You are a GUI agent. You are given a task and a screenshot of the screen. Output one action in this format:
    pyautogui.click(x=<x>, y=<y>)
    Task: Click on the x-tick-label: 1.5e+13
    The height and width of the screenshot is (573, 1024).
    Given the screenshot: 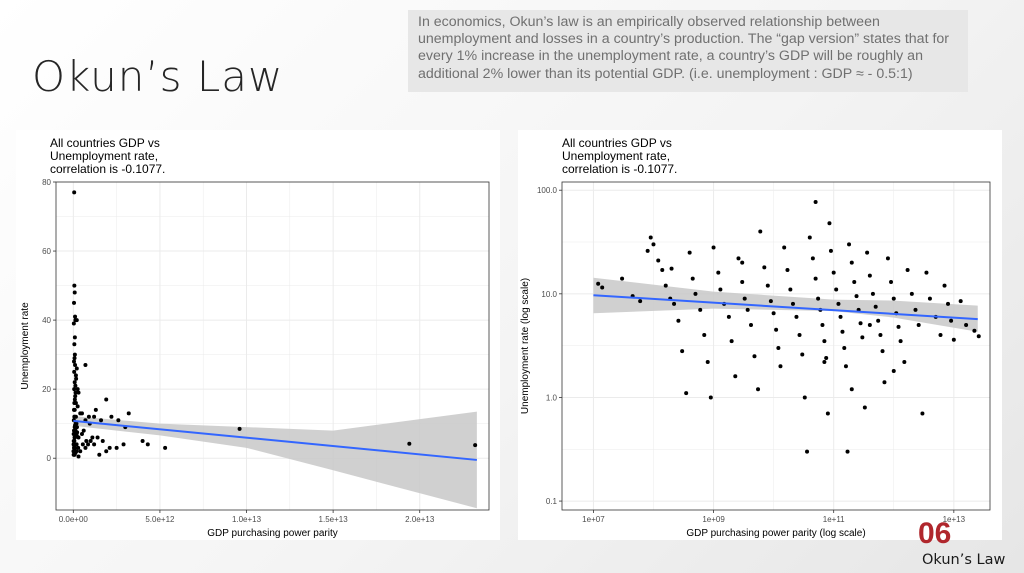 What is the action you would take?
    pyautogui.click(x=334, y=519)
    